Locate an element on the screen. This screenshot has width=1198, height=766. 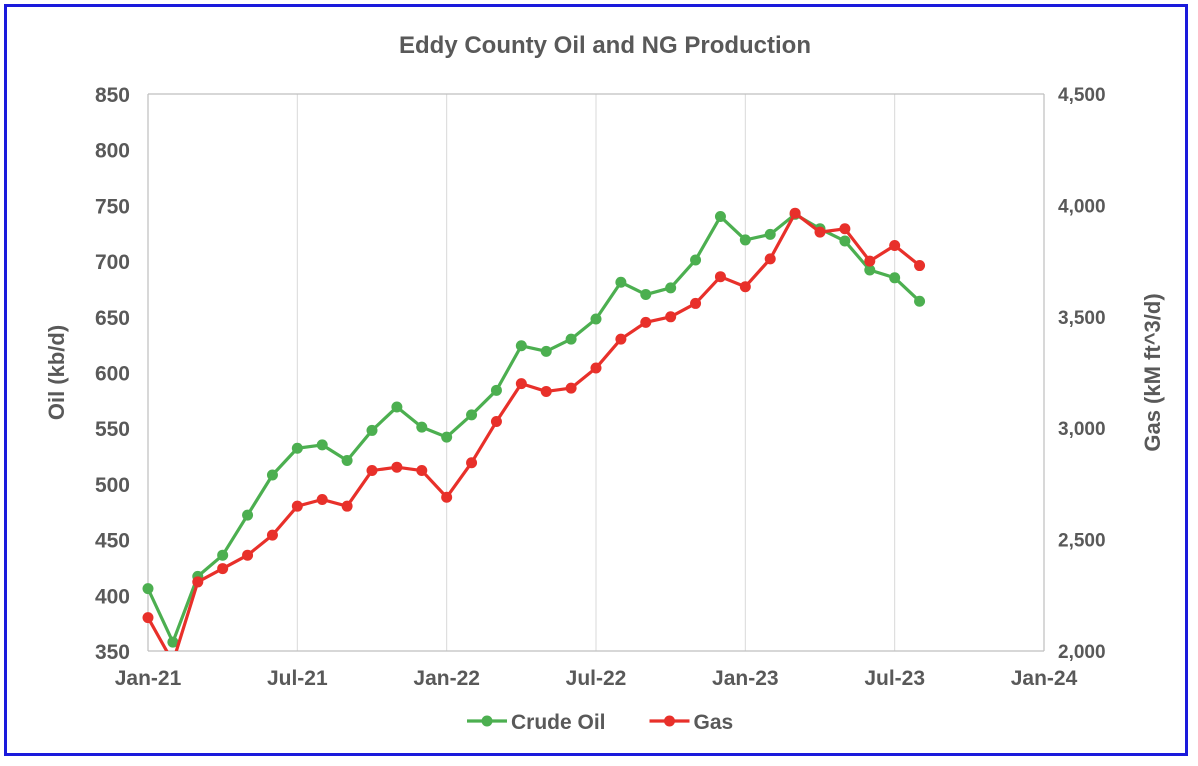
right-tick-label: 4,500 is located at coordinates (1082, 95).